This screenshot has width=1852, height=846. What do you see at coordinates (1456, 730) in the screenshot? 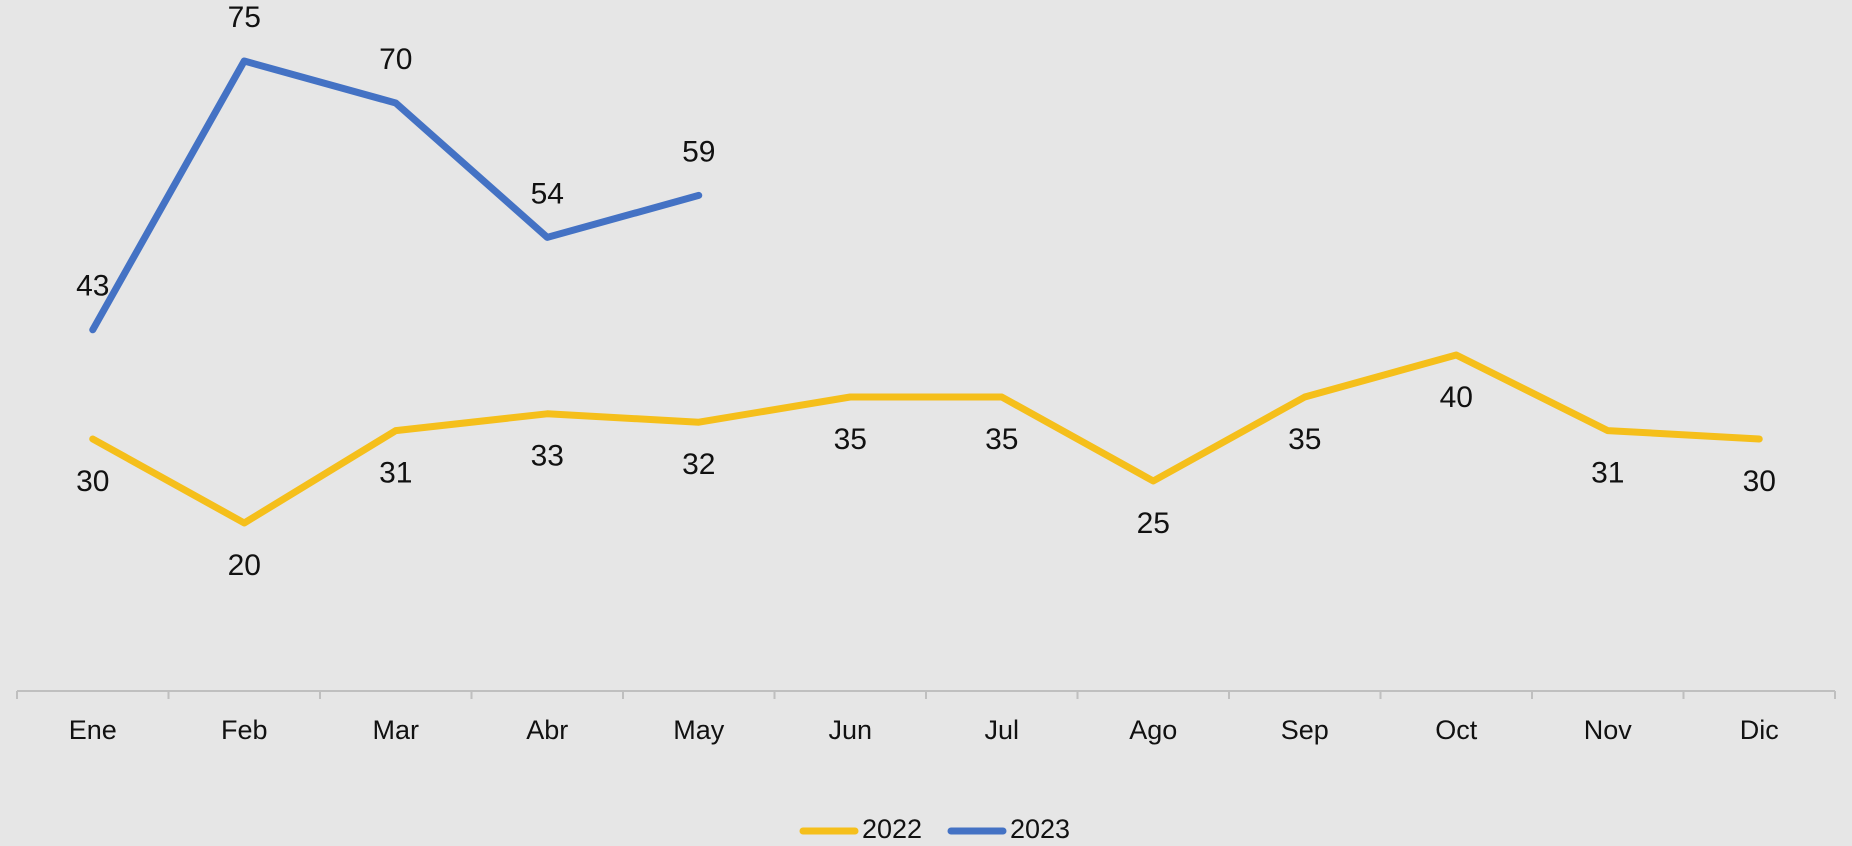
I see `x-tick-label: Oct` at bounding box center [1456, 730].